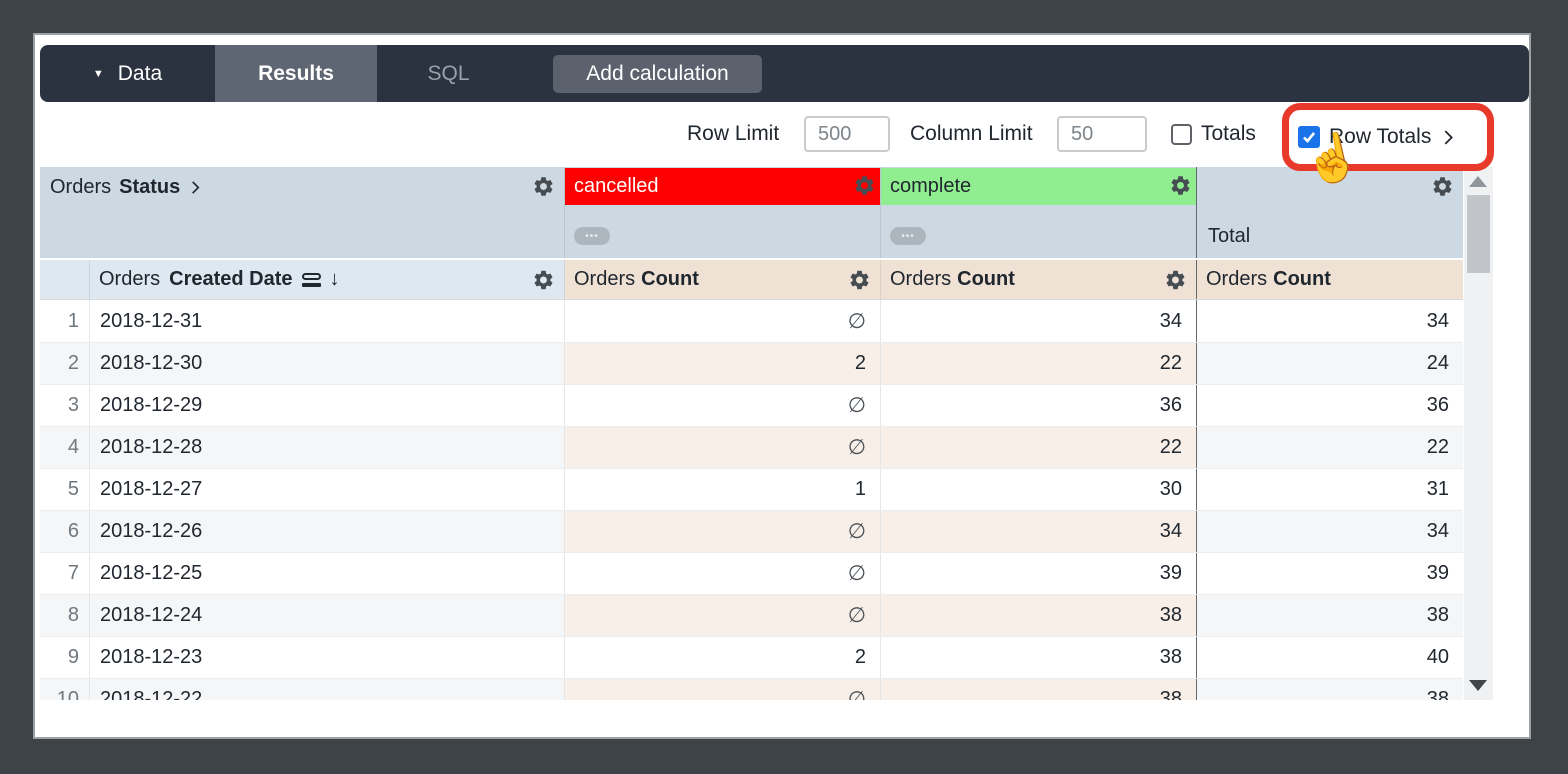 This screenshot has height=774, width=1568. What do you see at coordinates (1437, 489) in the screenshot?
I see `cell-total: 31` at bounding box center [1437, 489].